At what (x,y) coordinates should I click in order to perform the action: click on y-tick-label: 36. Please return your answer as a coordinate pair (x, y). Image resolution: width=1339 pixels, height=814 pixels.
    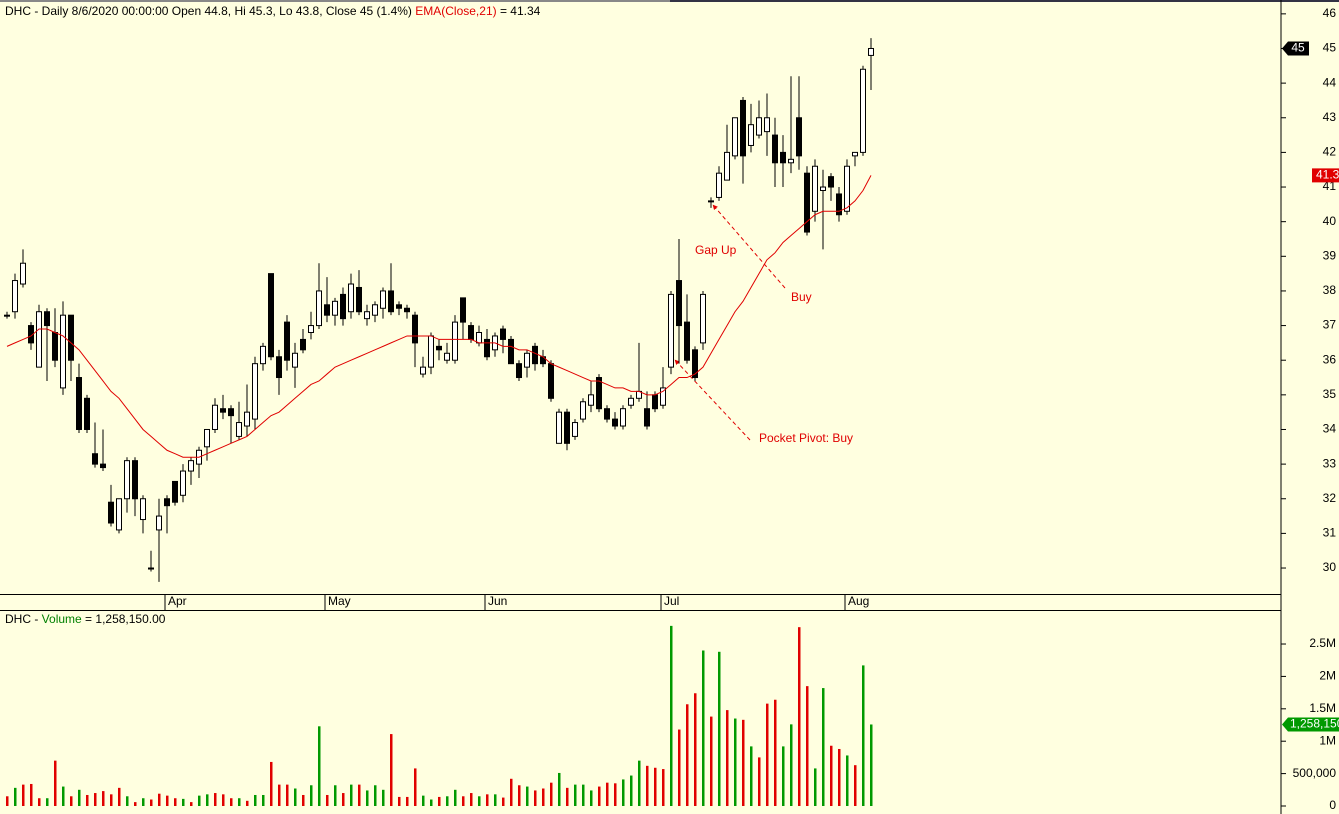
    Looking at the image, I should click on (1330, 359).